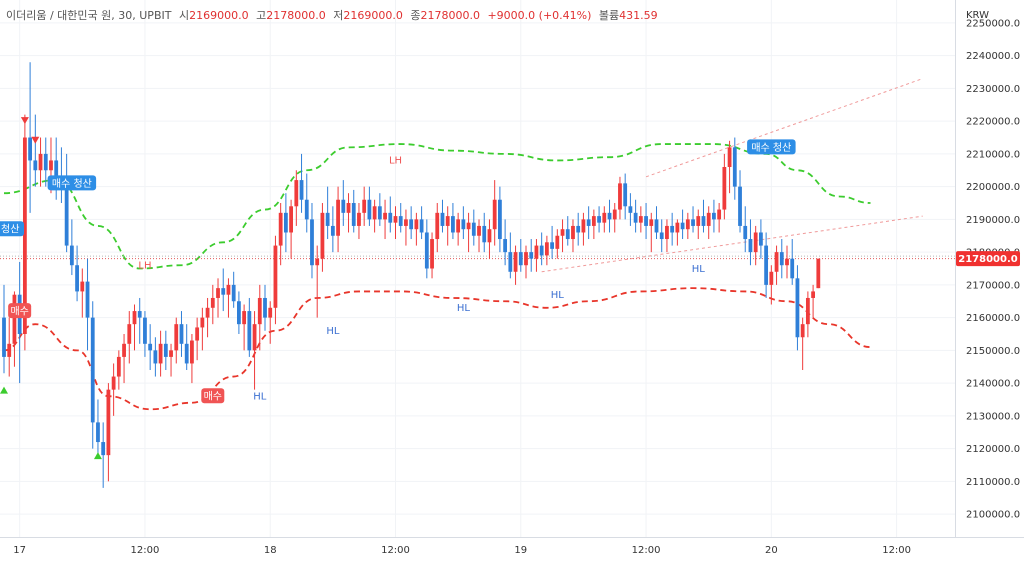  Describe the element at coordinates (89, 15) in the screenshot. I see `symbol-title: 이더리움 / 대한민국 원, 30, UPBIT` at that location.